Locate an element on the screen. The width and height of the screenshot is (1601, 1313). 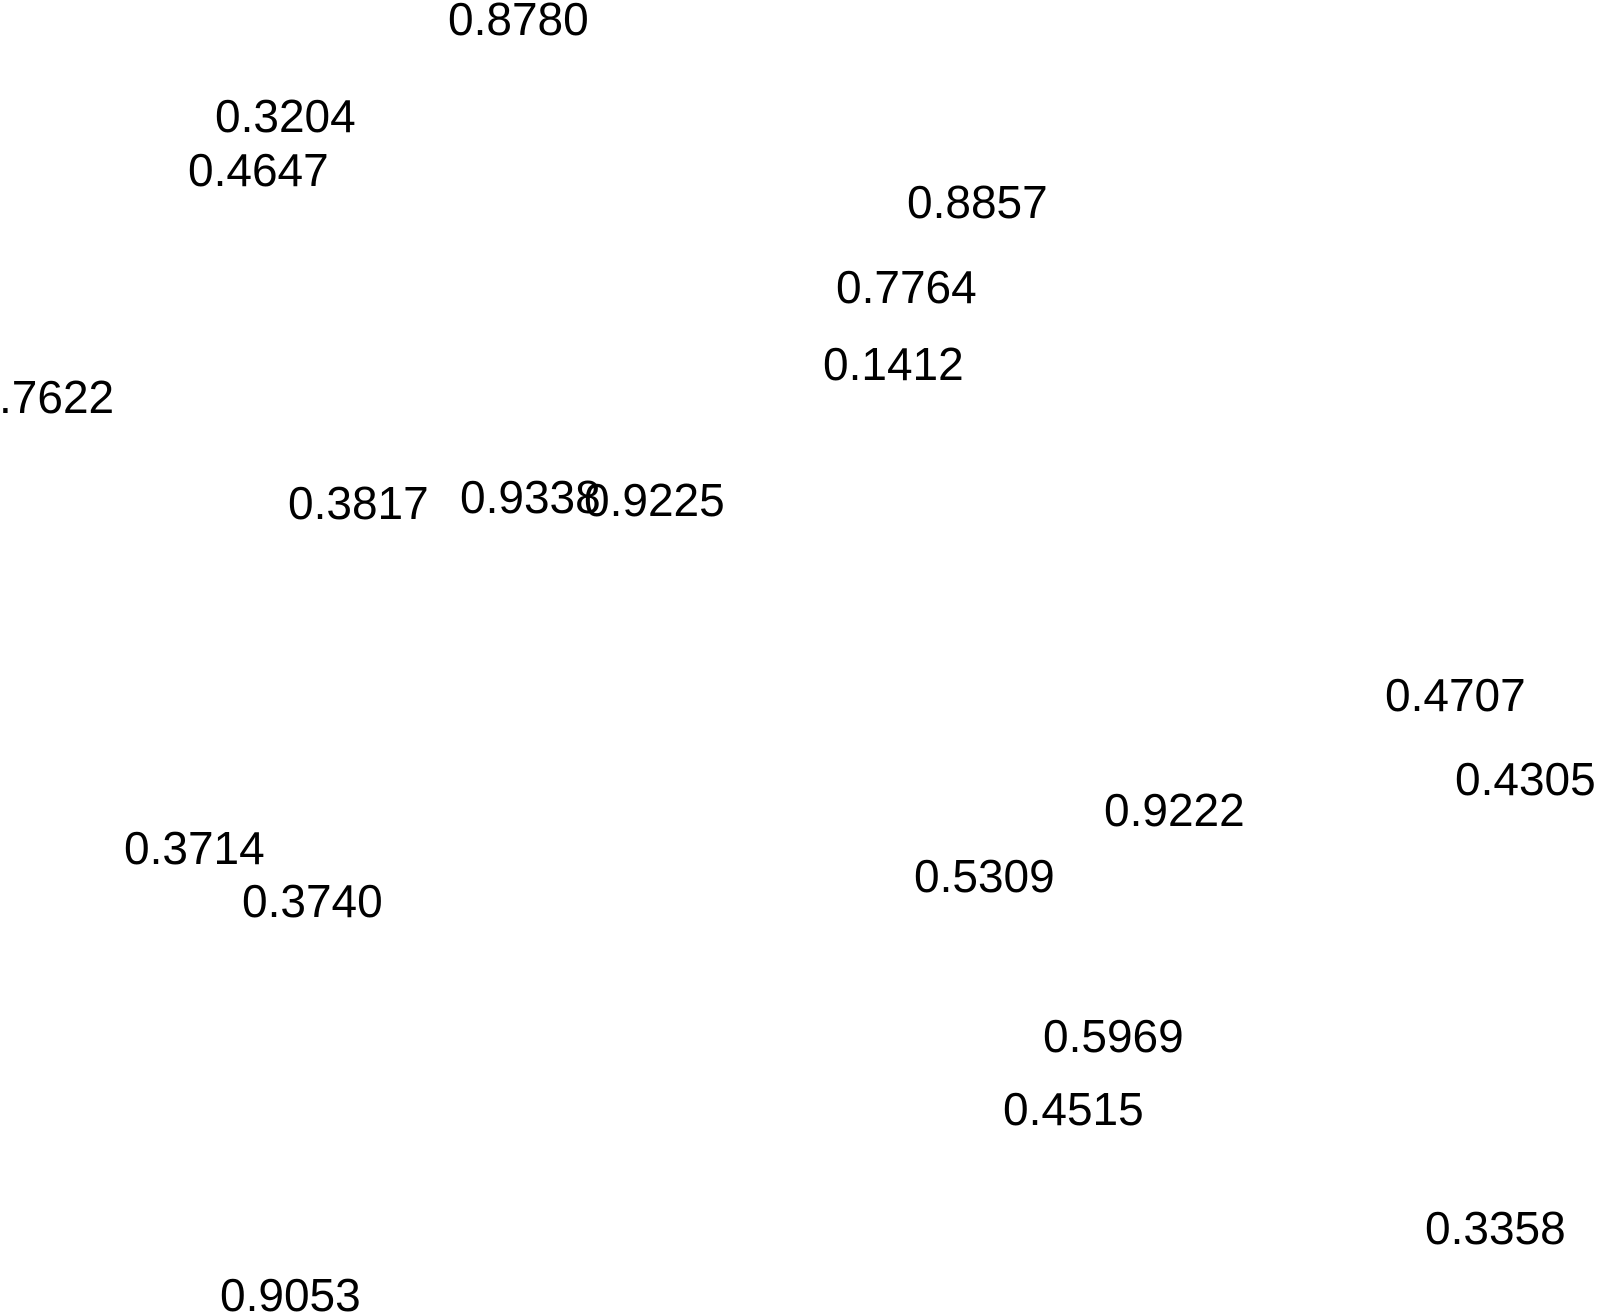
point-label: 0.4647 is located at coordinates (258, 170).